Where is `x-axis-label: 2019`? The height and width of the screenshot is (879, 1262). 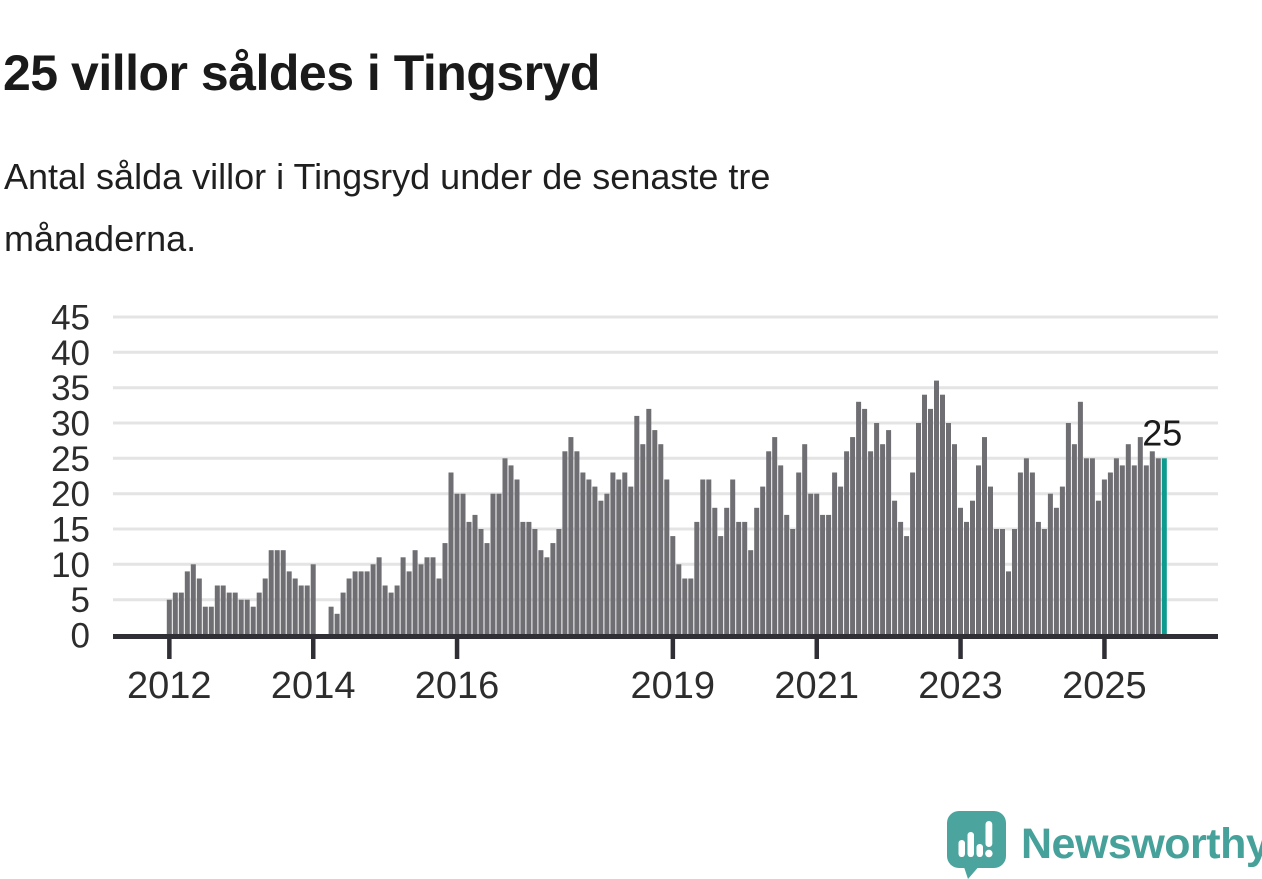
x-axis-label: 2019 is located at coordinates (673, 686).